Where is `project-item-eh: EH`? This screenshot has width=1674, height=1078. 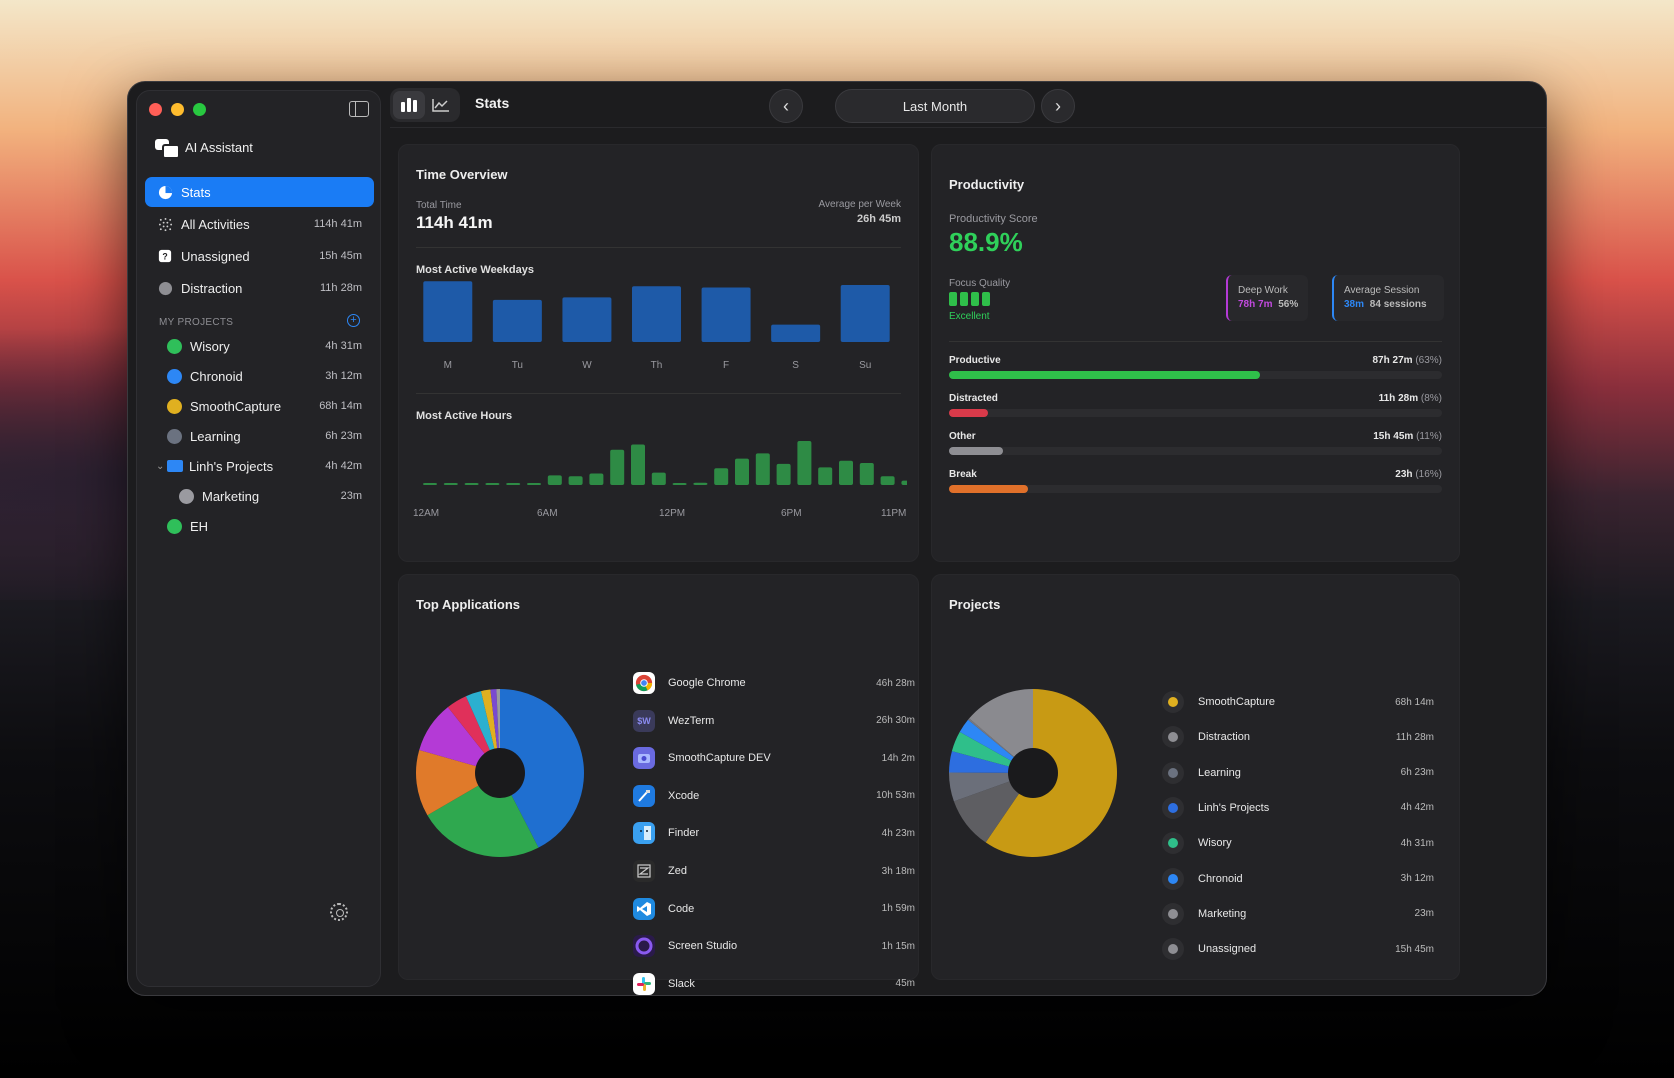
project-item-eh: EH is located at coordinates (259, 526).